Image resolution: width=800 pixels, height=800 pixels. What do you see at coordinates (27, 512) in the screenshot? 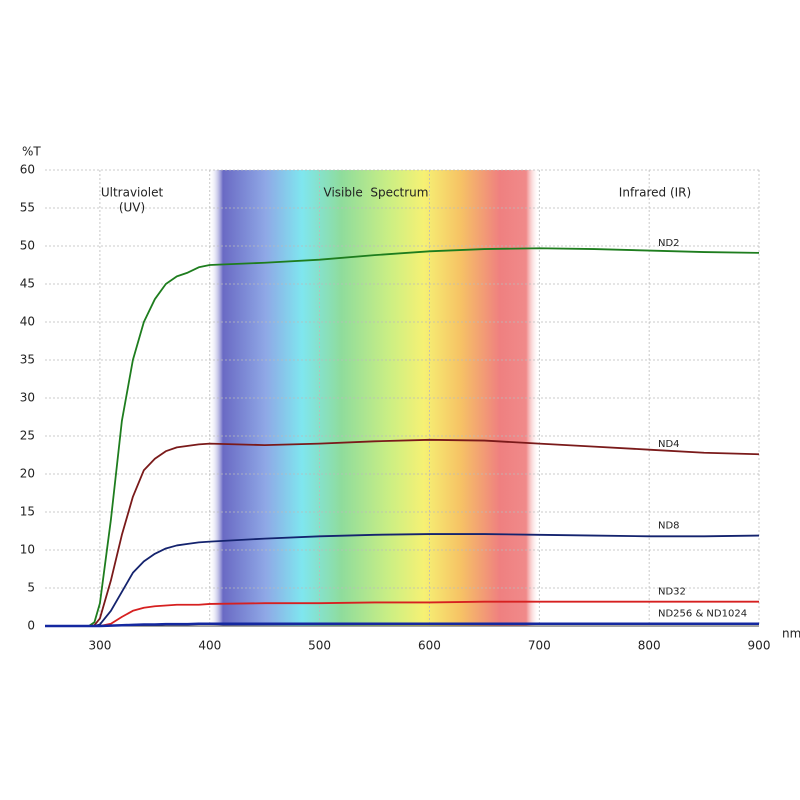
I see `y-tick-label: 15` at bounding box center [27, 512].